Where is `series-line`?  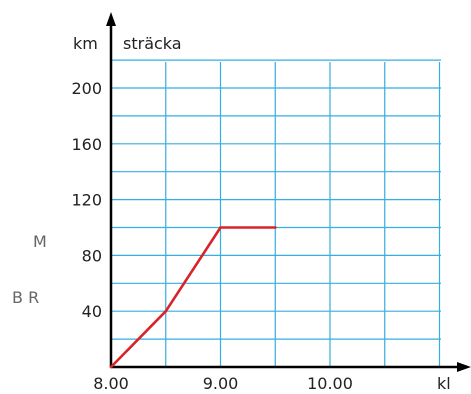
series-line is located at coordinates (193, 297).